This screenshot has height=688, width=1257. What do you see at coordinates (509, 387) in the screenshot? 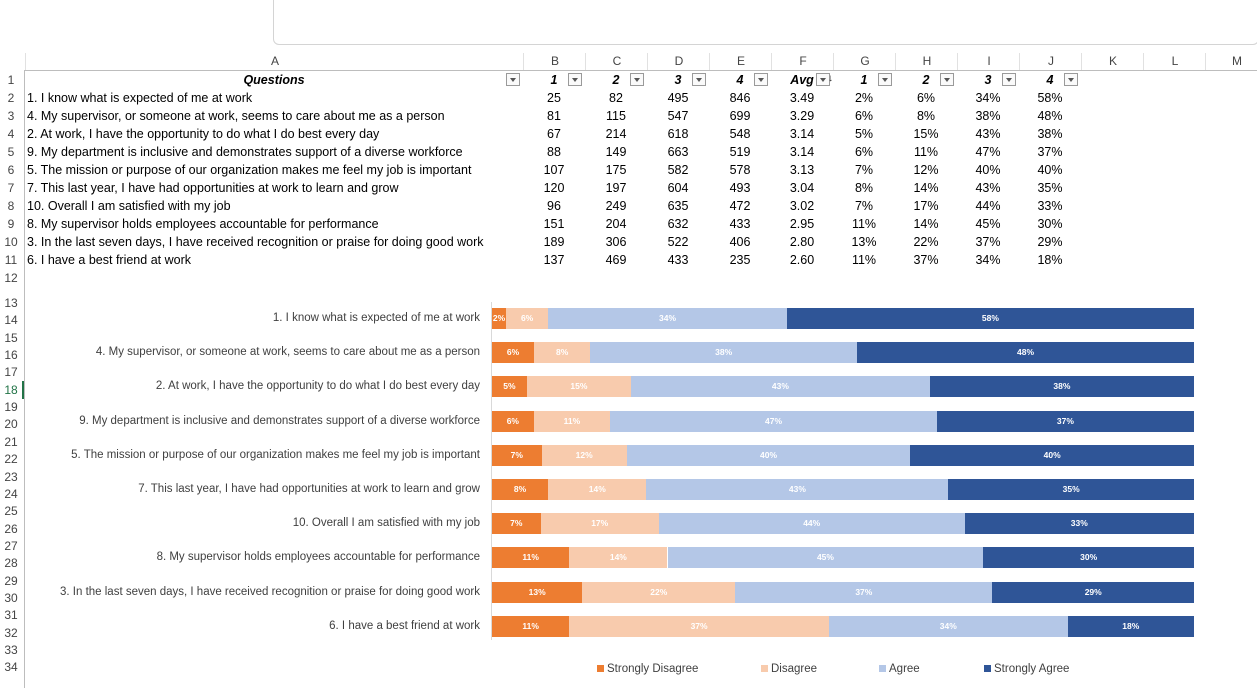
I see `bar-segment-strongly-disagree: 5%` at bounding box center [509, 387].